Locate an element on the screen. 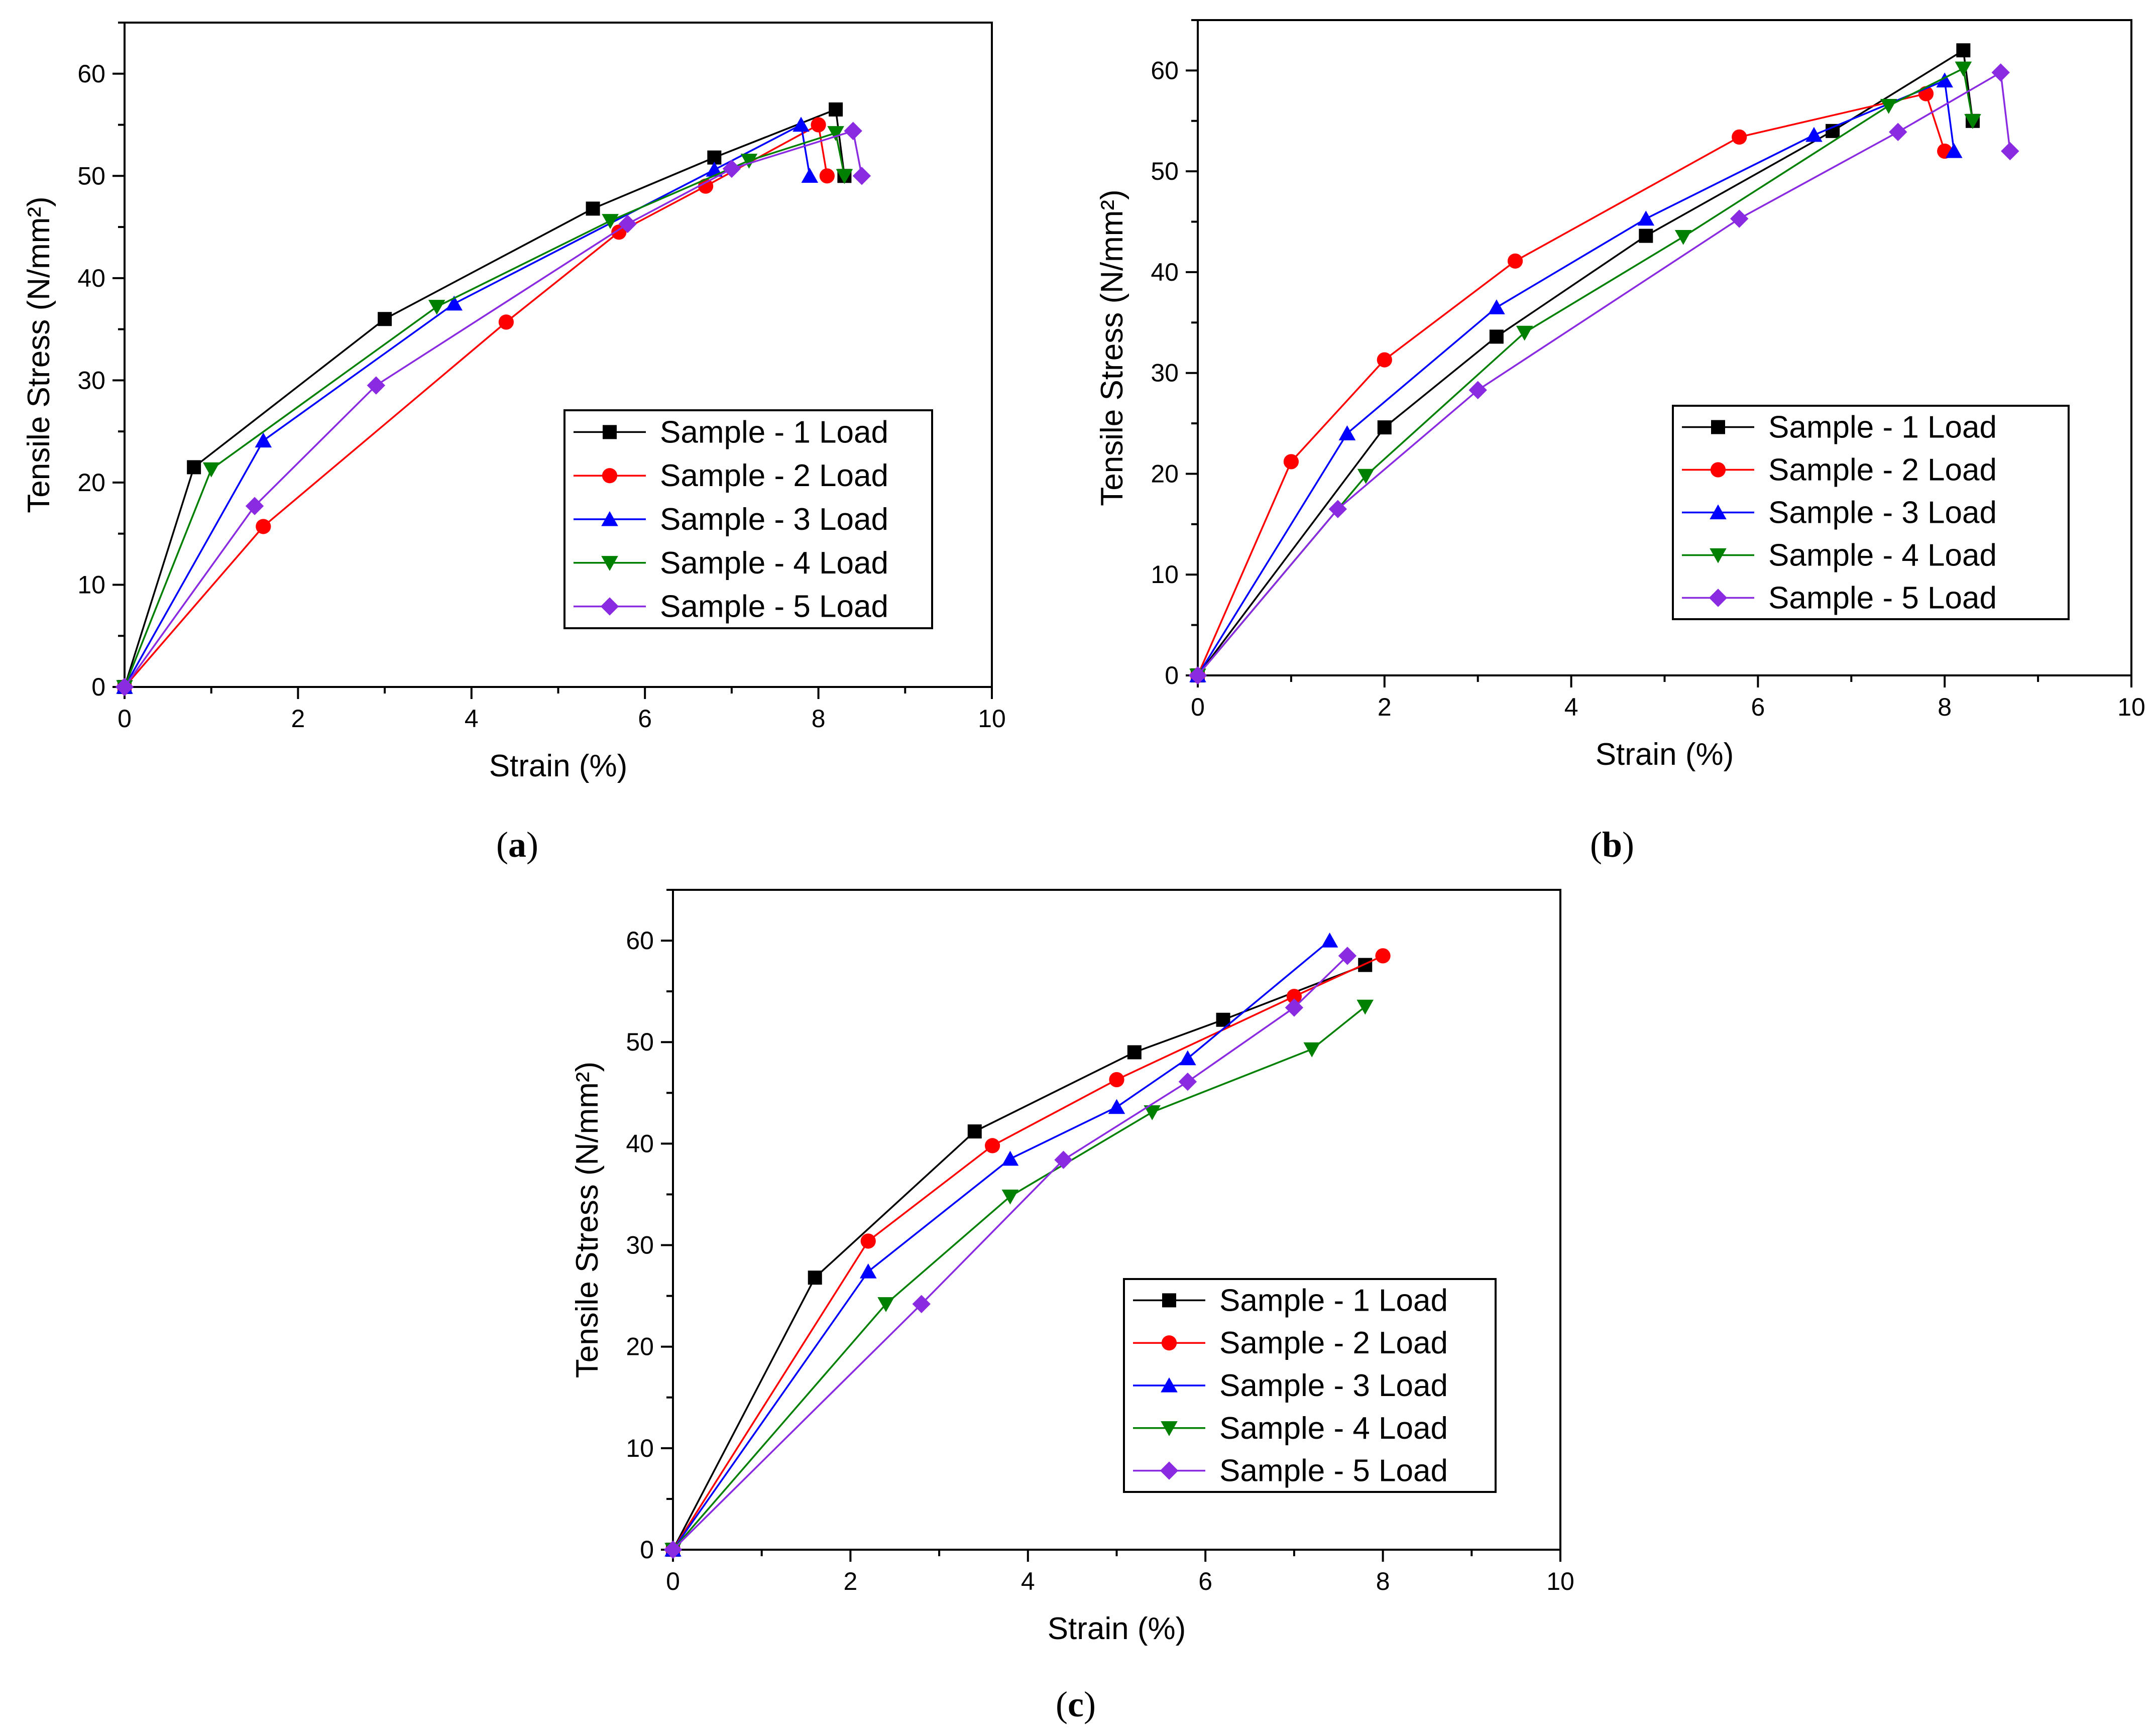  y-tick-label: 30 is located at coordinates (640, 1245).